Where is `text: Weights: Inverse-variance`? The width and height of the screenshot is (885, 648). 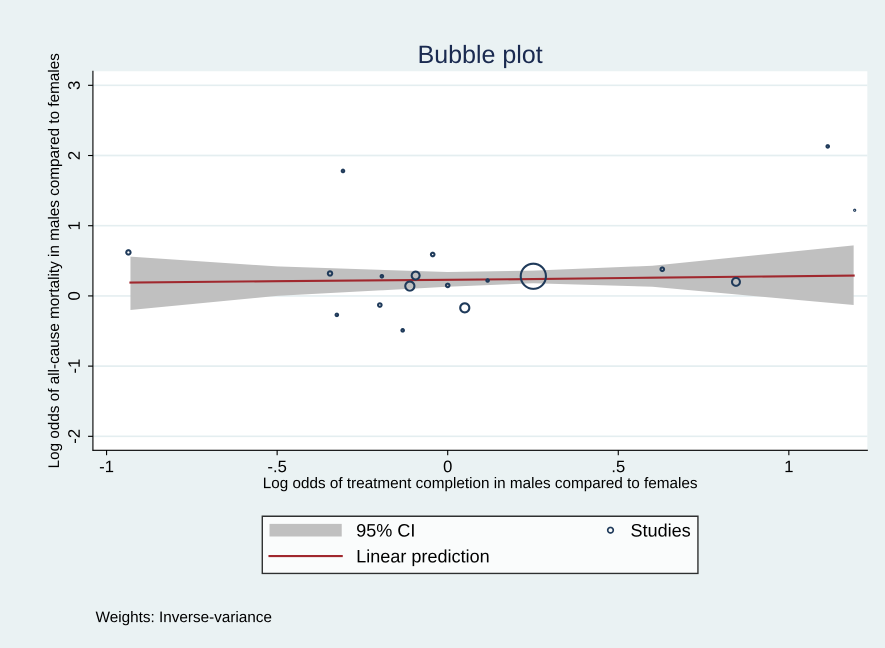
text: Weights: Inverse-variance is located at coordinates (184, 618).